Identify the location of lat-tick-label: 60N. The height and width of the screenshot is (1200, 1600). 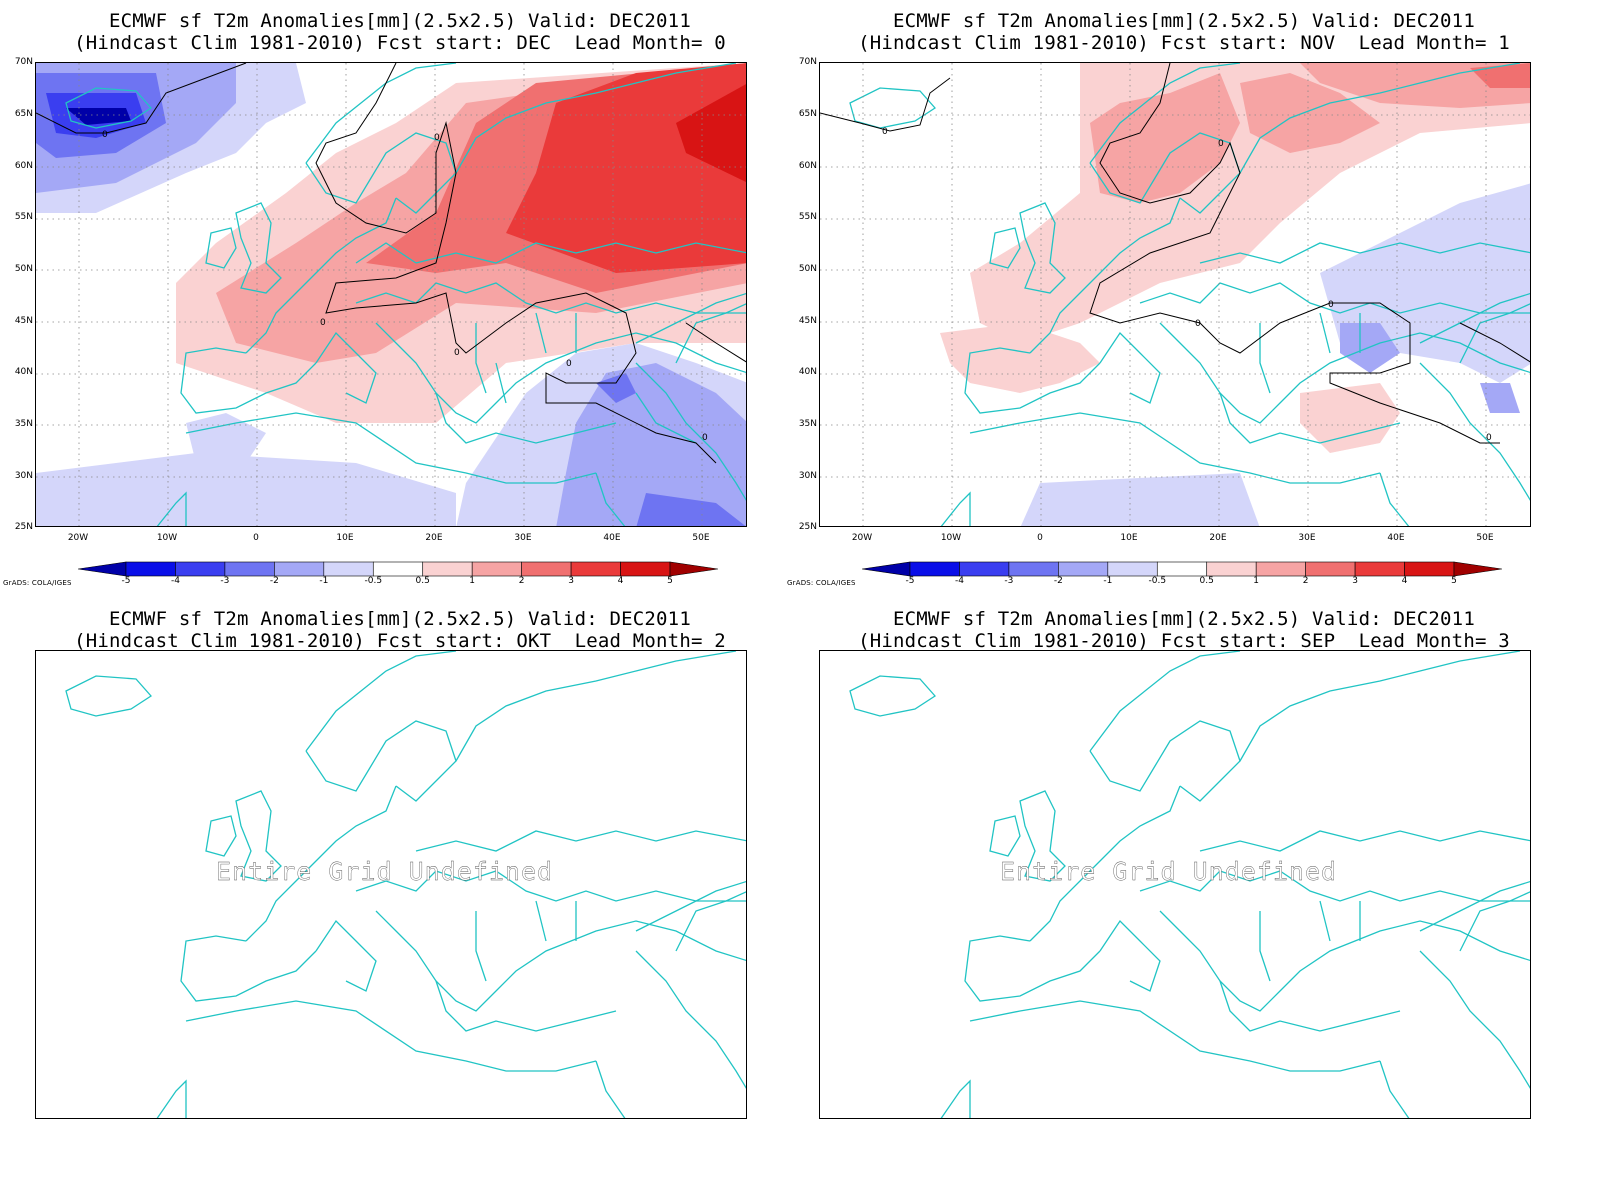
(807, 166).